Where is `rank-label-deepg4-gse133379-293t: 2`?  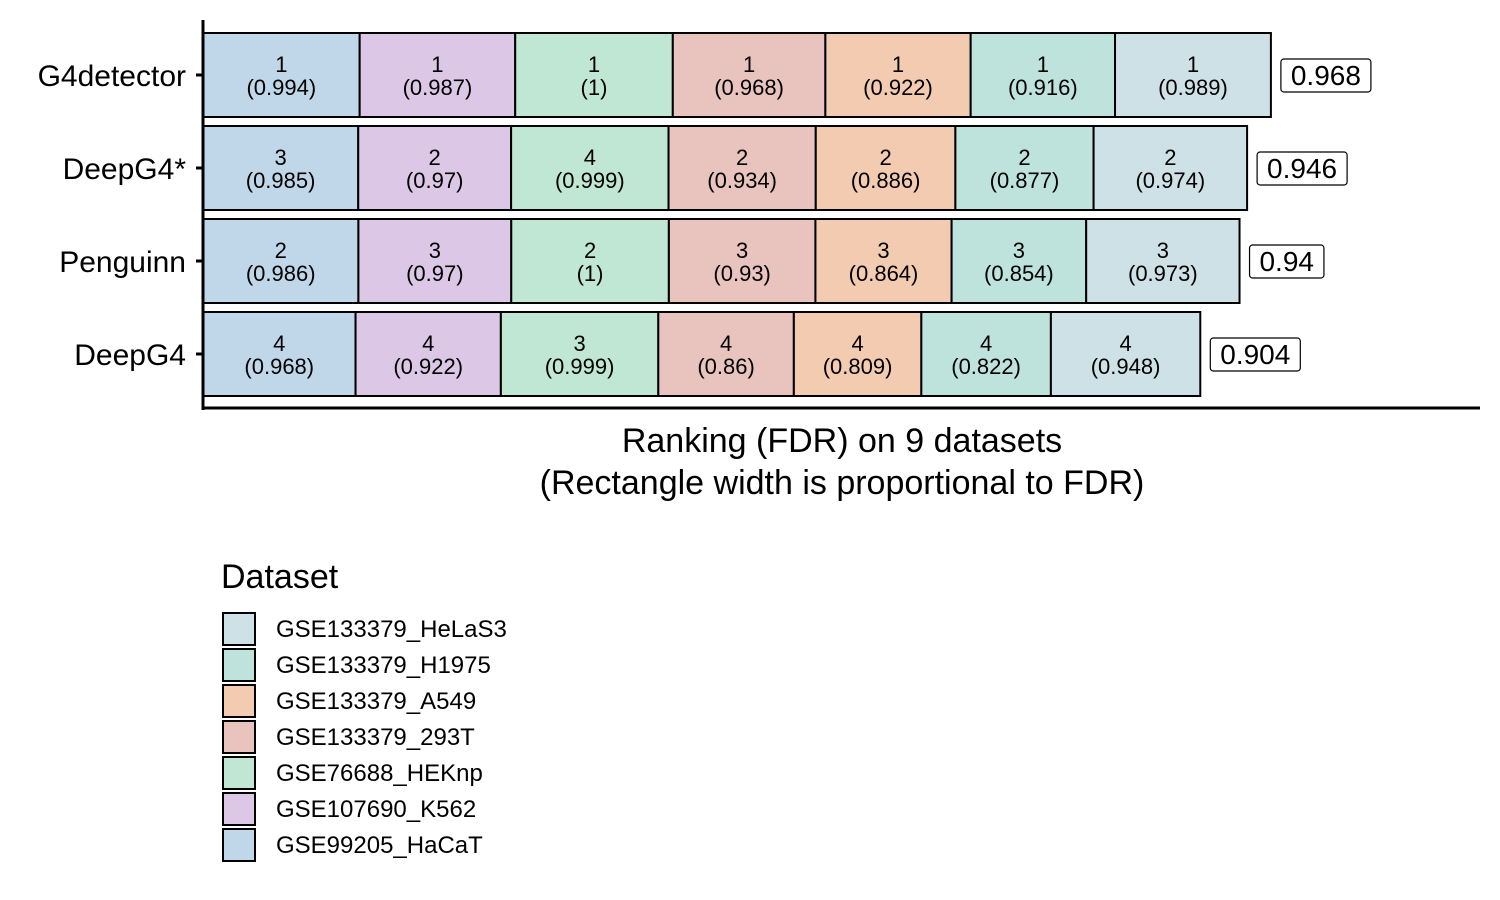 rank-label-deepg4-gse133379-293t: 2 is located at coordinates (742, 157).